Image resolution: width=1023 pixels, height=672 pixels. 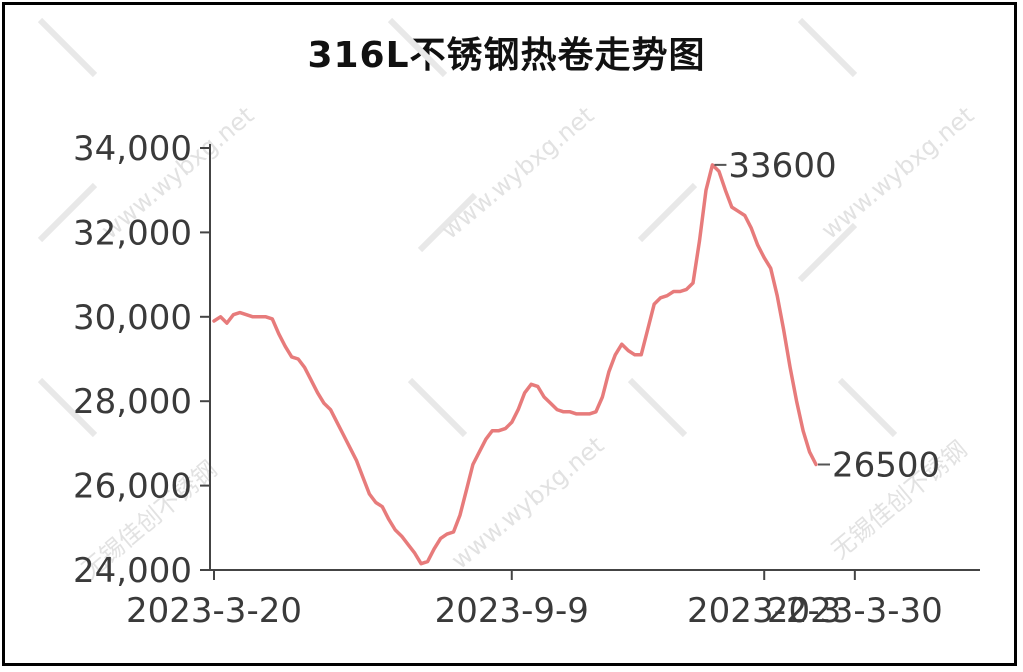 I want to click on y-tick-label: 34,000, so click(x=132, y=149).